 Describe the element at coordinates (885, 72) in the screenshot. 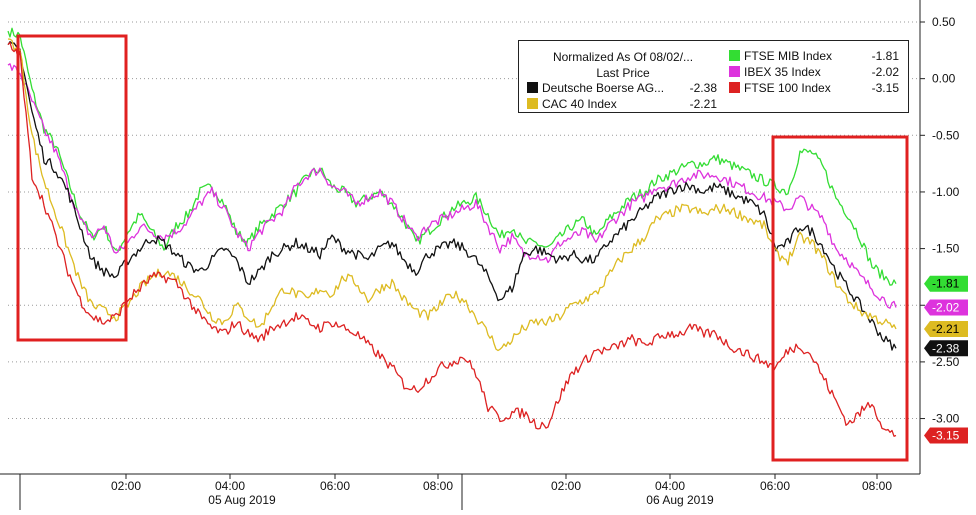

I see `legend-value: -2.02` at that location.